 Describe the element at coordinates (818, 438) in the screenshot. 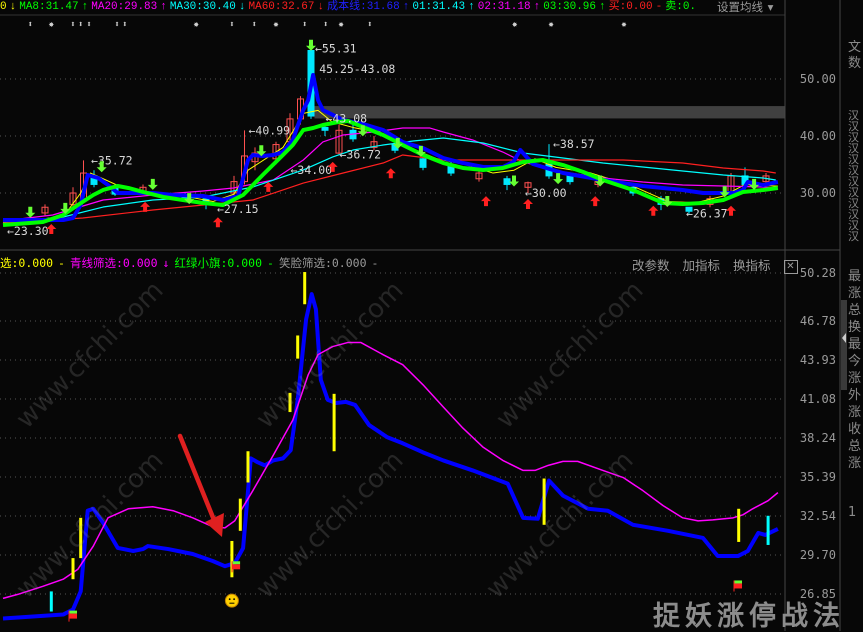

I see `y-tick-label: 38.24` at that location.